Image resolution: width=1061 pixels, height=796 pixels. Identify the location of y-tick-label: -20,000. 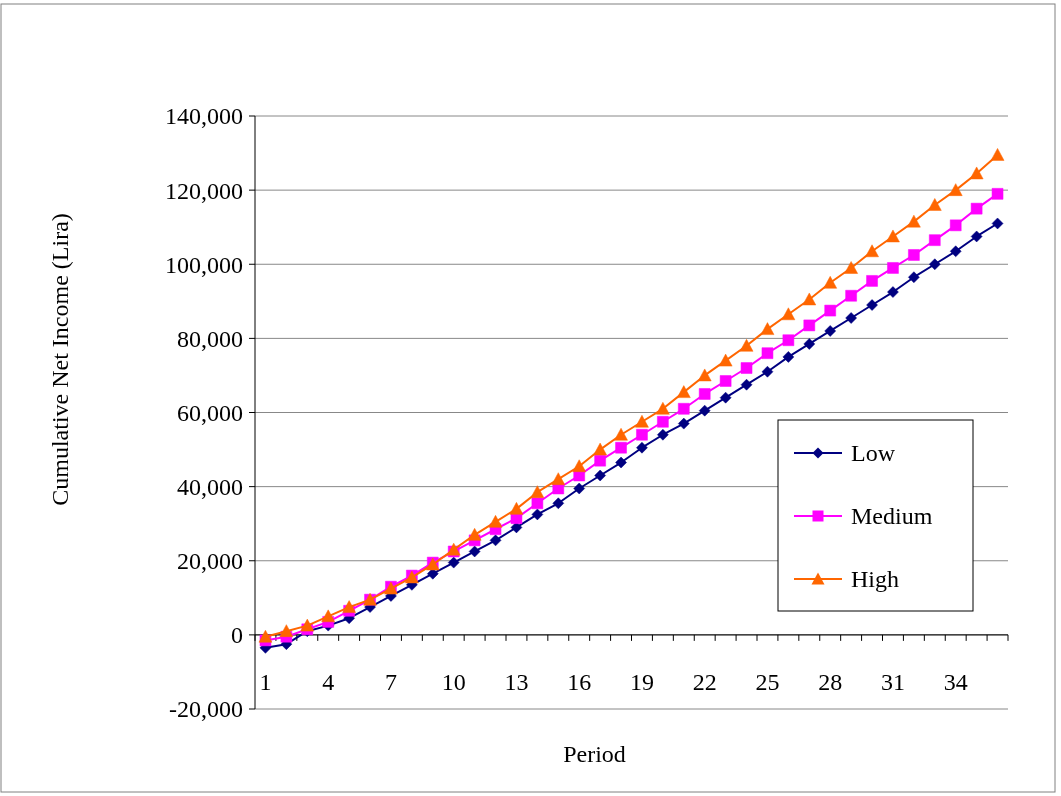
(206, 709).